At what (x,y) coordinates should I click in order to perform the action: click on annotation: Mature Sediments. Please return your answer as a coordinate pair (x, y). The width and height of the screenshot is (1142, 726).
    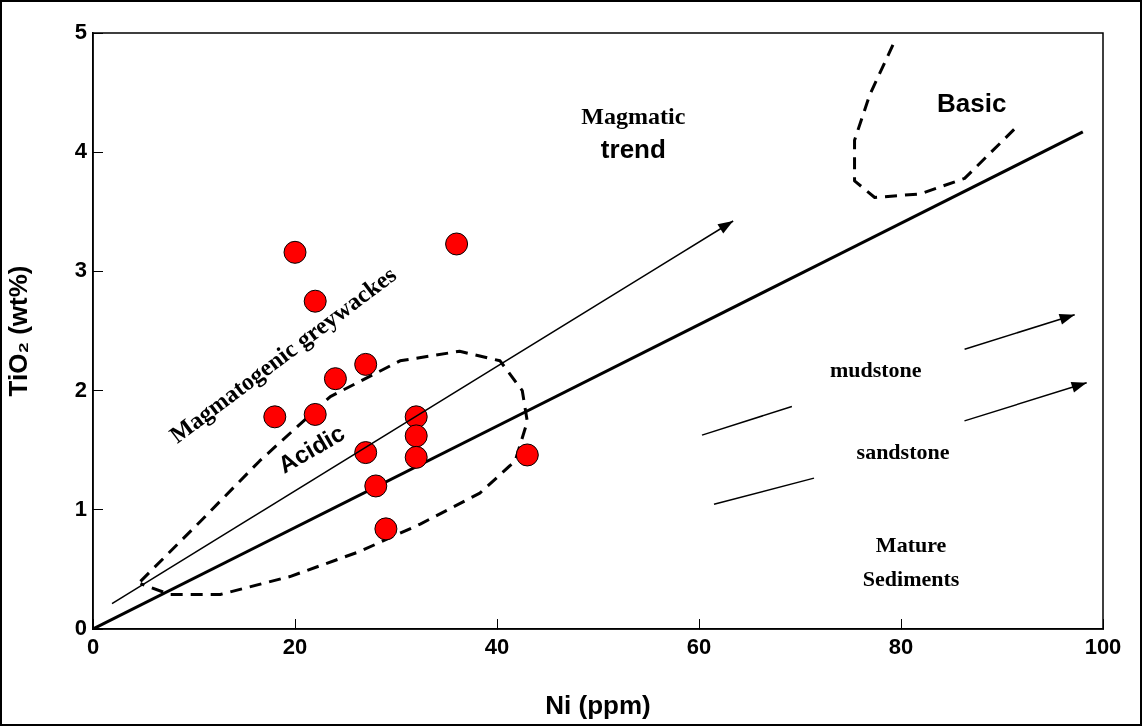
    Looking at the image, I should click on (911, 562).